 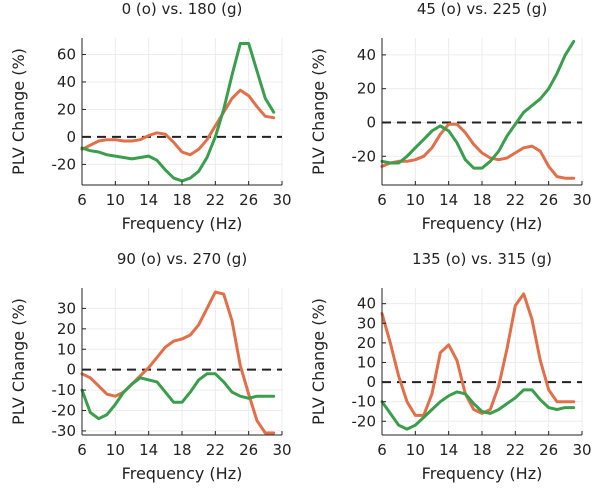 I want to click on y-tick-label: 60, so click(x=66, y=54).